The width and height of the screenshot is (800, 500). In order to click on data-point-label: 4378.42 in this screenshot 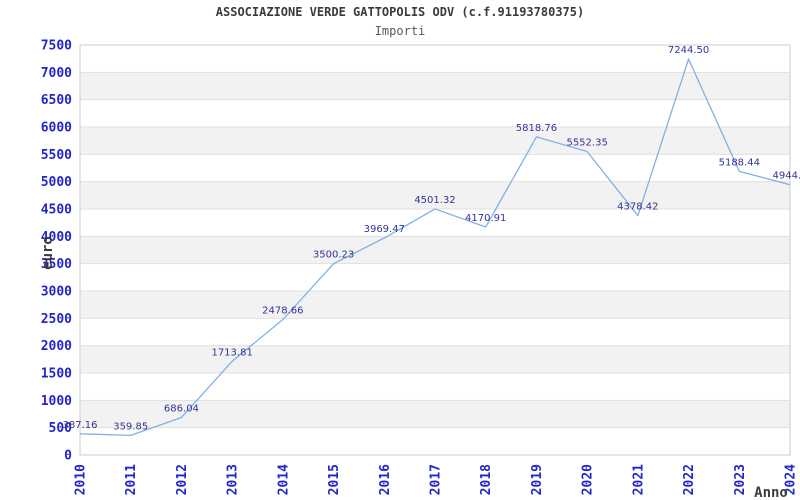, I will do `click(637, 207)`.